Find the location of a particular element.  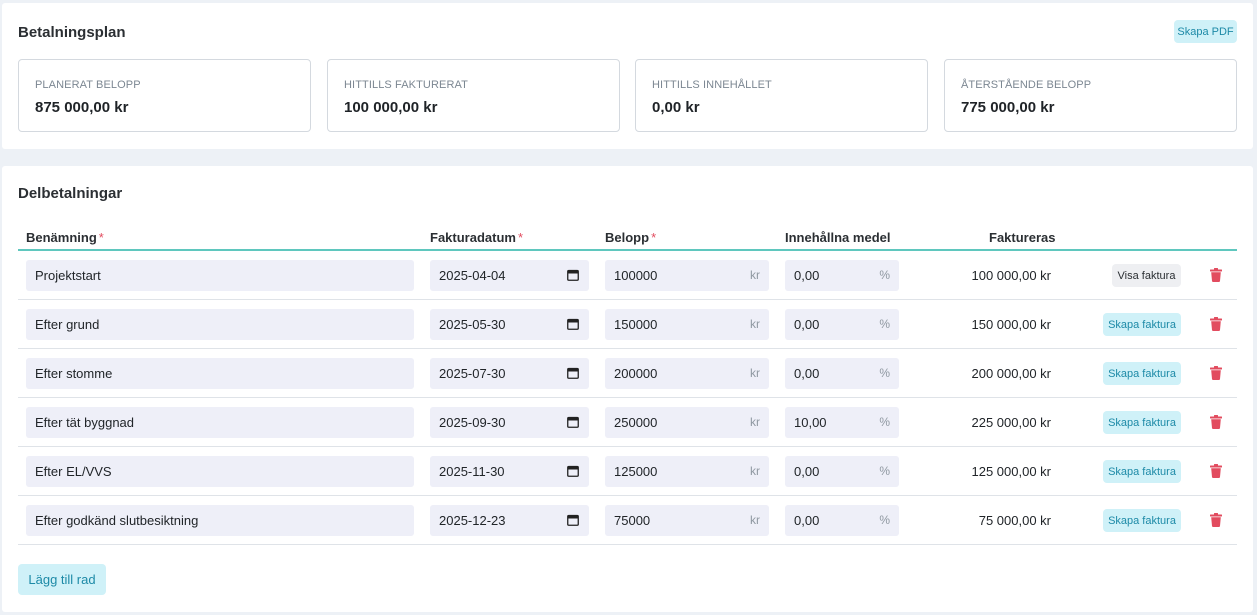

amount-input: 125000 kr is located at coordinates (687, 471).